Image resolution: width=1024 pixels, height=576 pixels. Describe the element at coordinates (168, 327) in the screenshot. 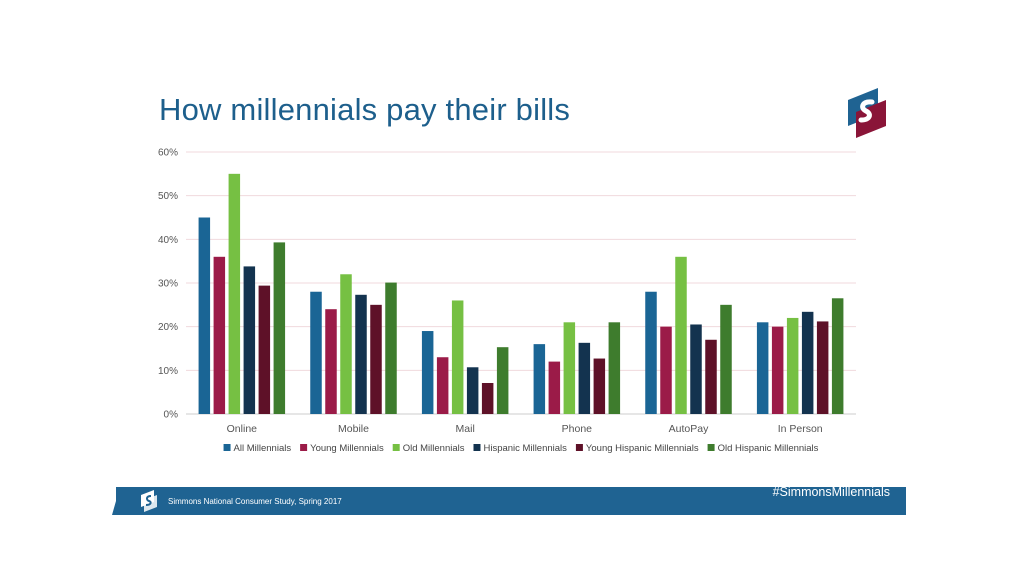

I see `y-tick-label: 20%` at that location.